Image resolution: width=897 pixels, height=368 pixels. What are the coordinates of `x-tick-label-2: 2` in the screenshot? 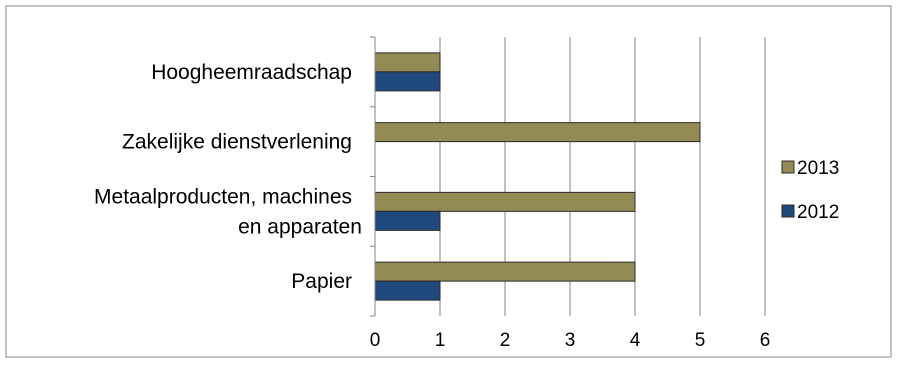 It's located at (505, 340).